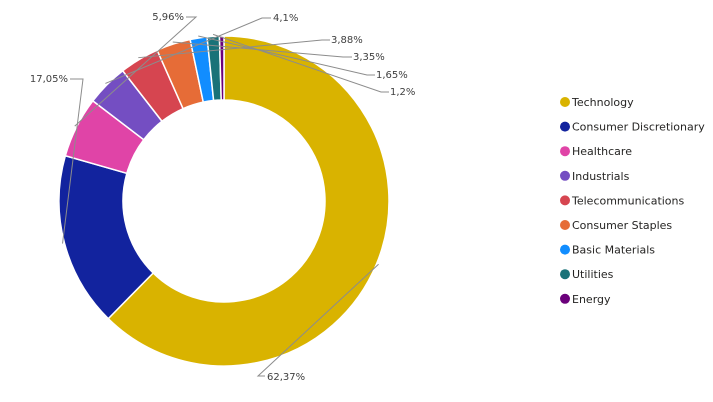 The image size is (713, 402). I want to click on legend-item-consumer-staples: Consumer Staples, so click(616, 225).